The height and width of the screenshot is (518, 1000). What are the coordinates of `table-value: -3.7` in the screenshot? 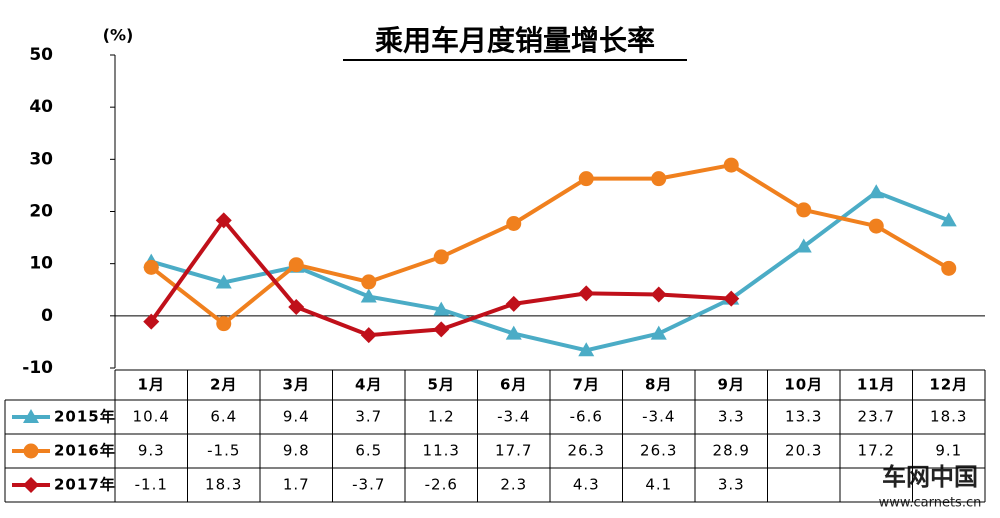 It's located at (368, 485).